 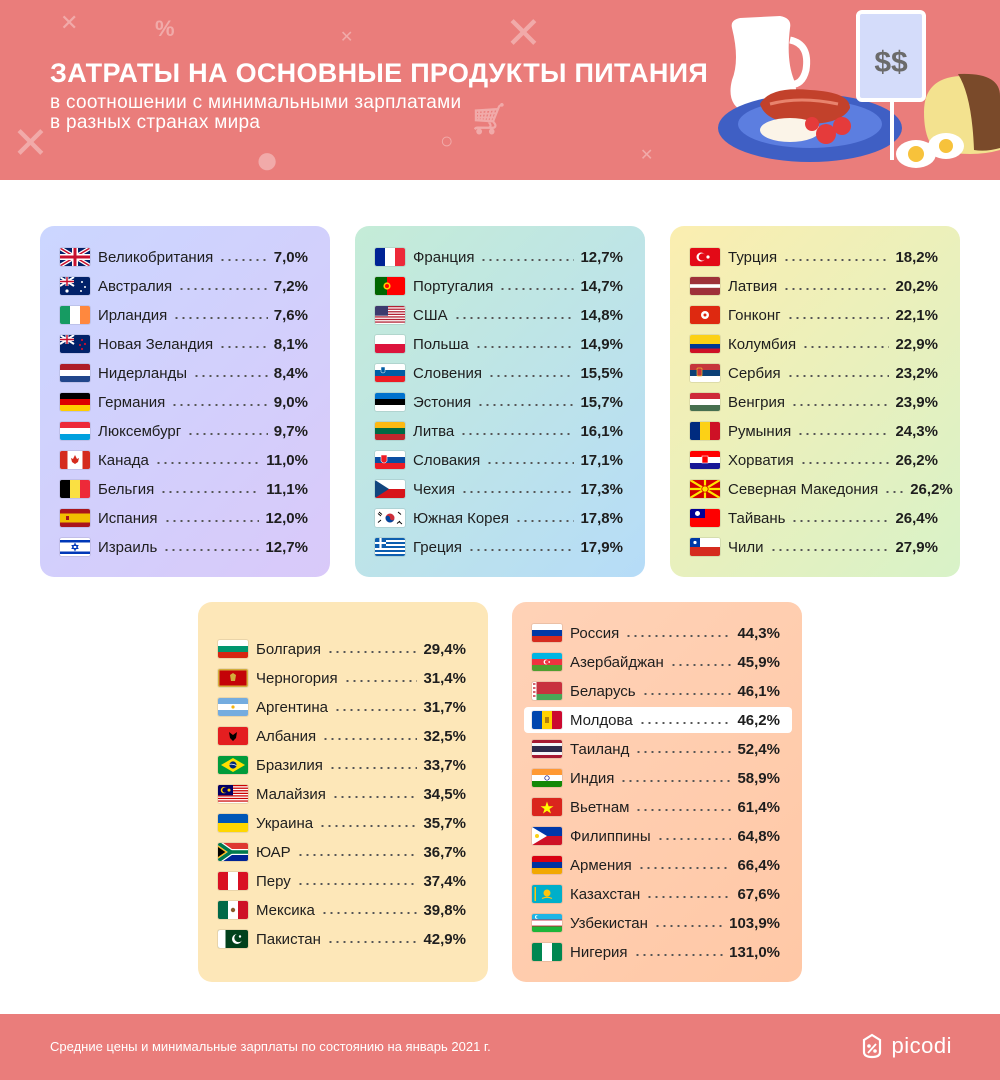 I want to click on table-row: Украина 35,7%, so click(x=342, y=823).